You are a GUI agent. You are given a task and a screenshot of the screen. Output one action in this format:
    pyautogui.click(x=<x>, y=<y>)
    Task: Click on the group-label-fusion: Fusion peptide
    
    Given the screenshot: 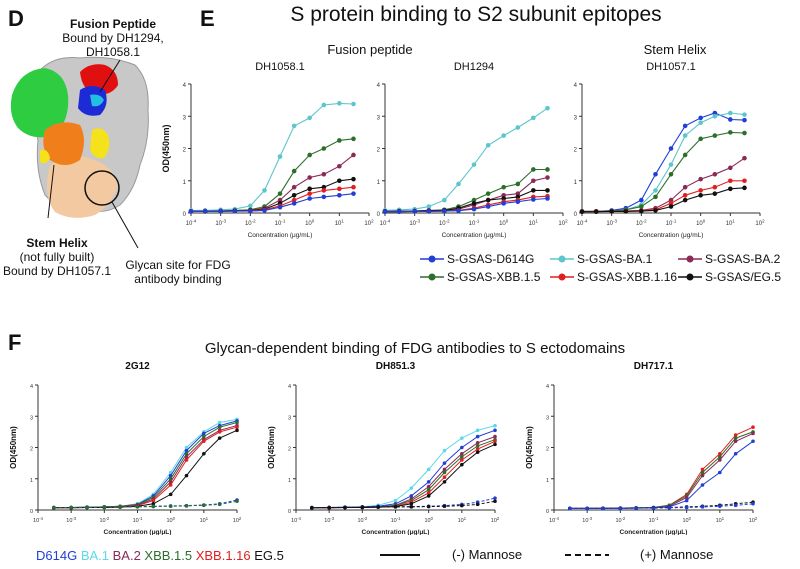 What is the action you would take?
    pyautogui.click(x=370, y=49)
    